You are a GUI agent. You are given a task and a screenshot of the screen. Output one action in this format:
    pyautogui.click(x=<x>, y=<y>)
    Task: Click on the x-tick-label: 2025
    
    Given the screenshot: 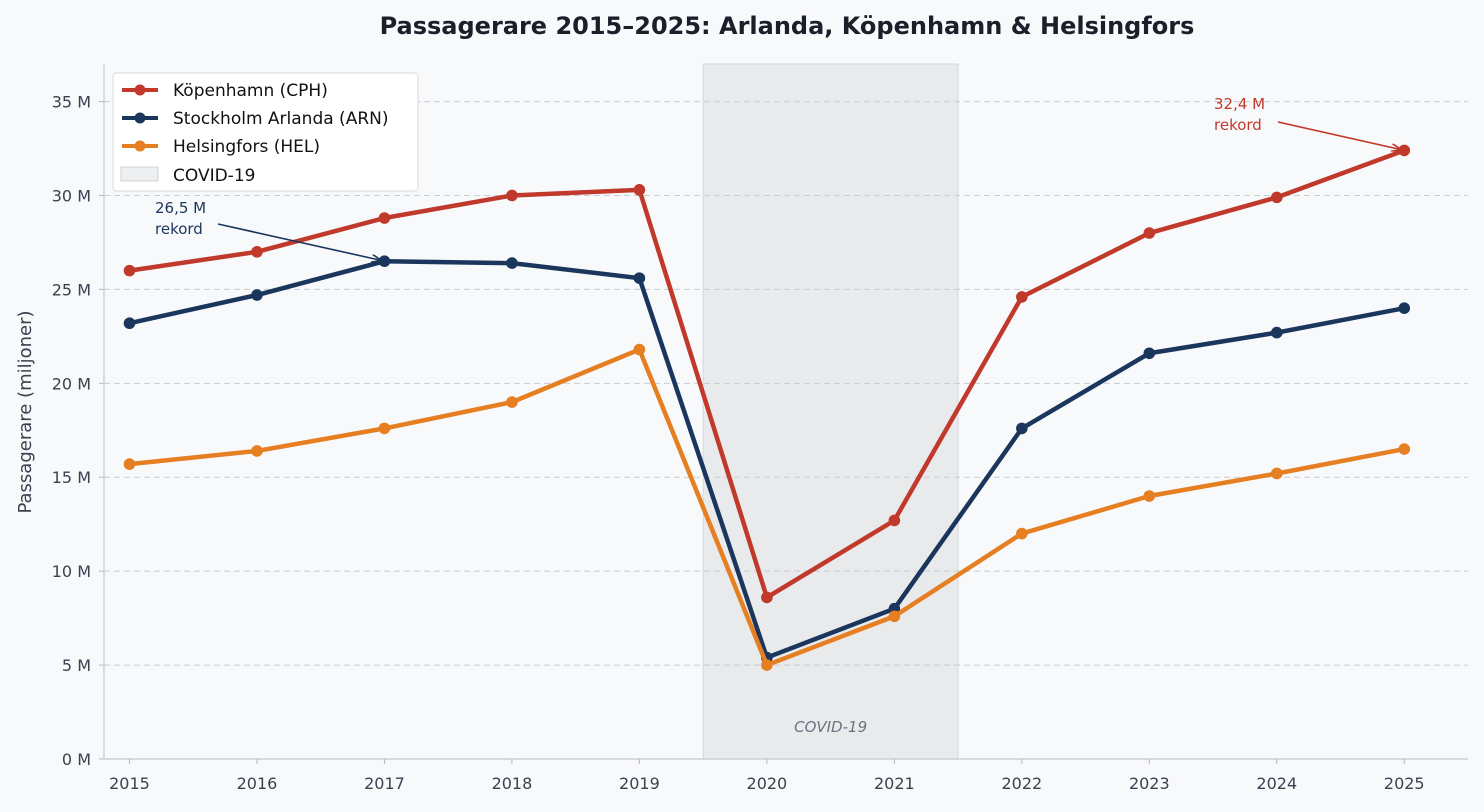 What is the action you would take?
    pyautogui.click(x=1404, y=783)
    